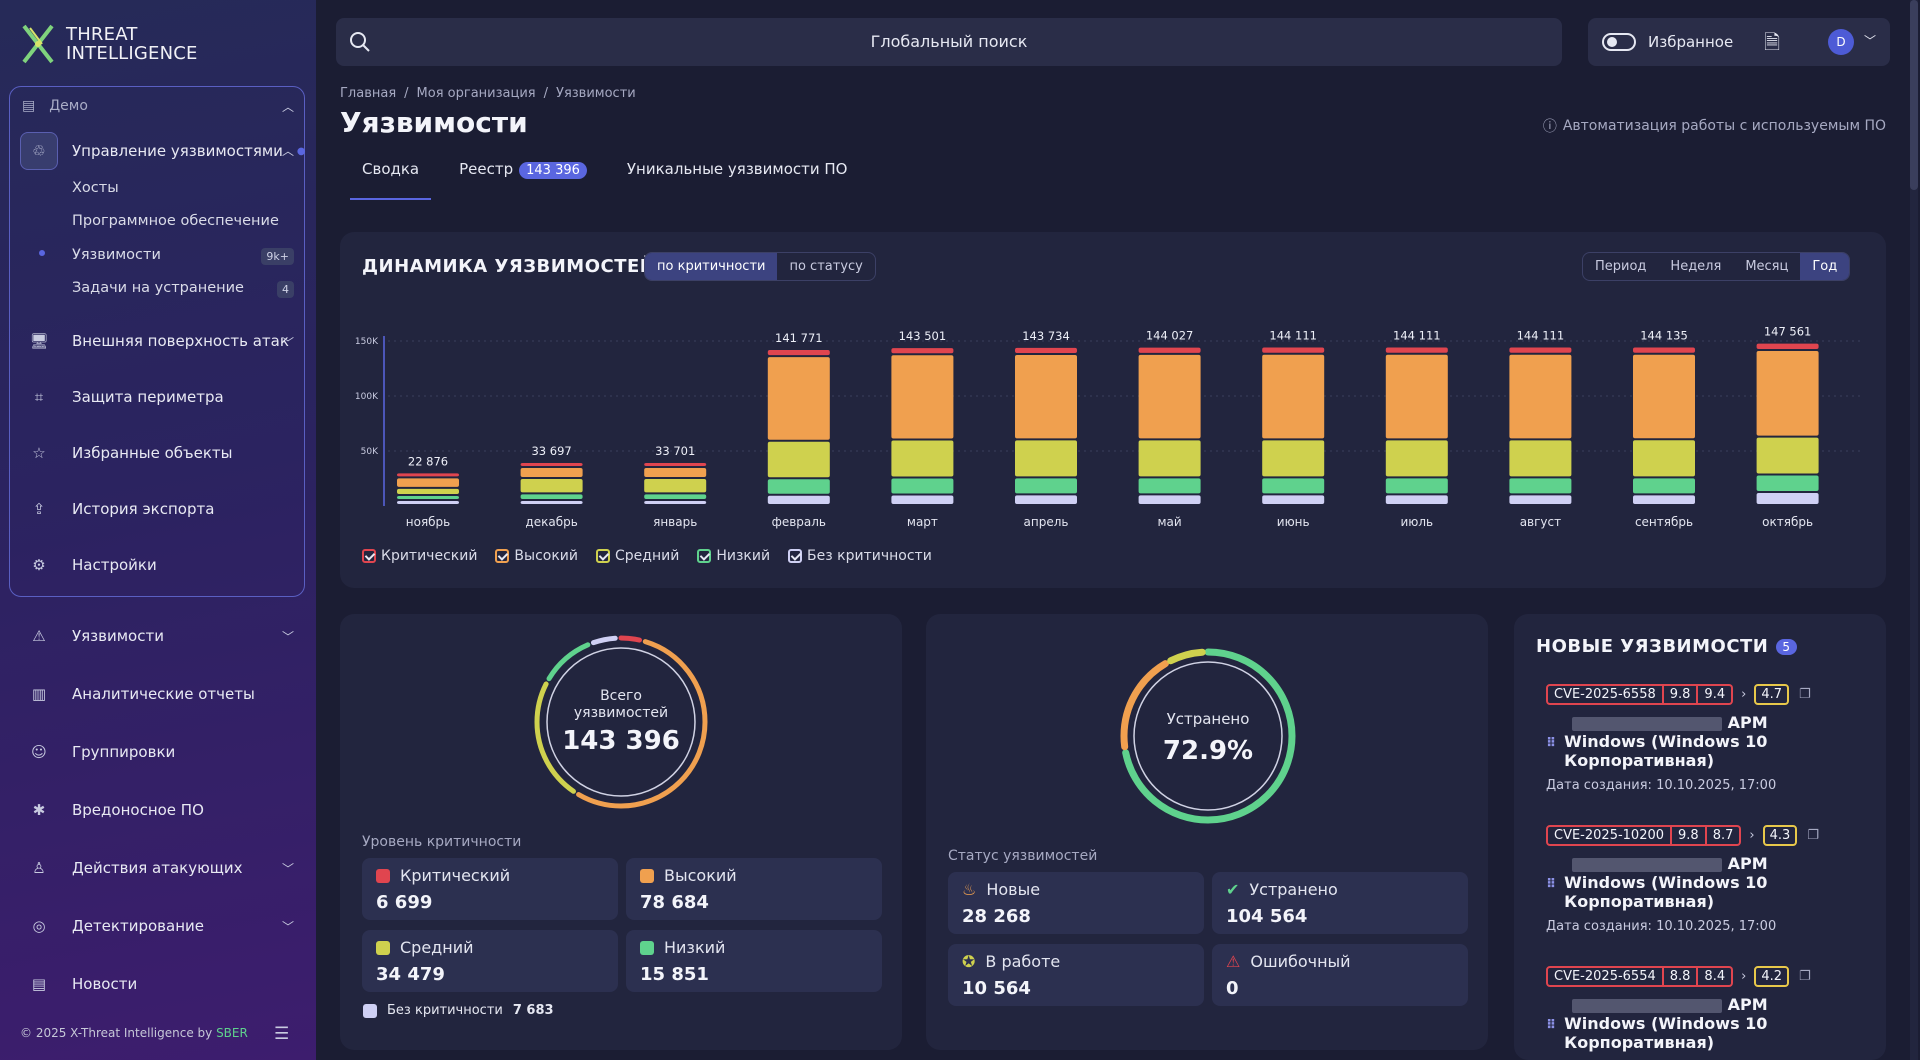 Image resolution: width=1920 pixels, height=1060 pixels. I want to click on severity-critical-box: Критический 6 699, so click(490, 889).